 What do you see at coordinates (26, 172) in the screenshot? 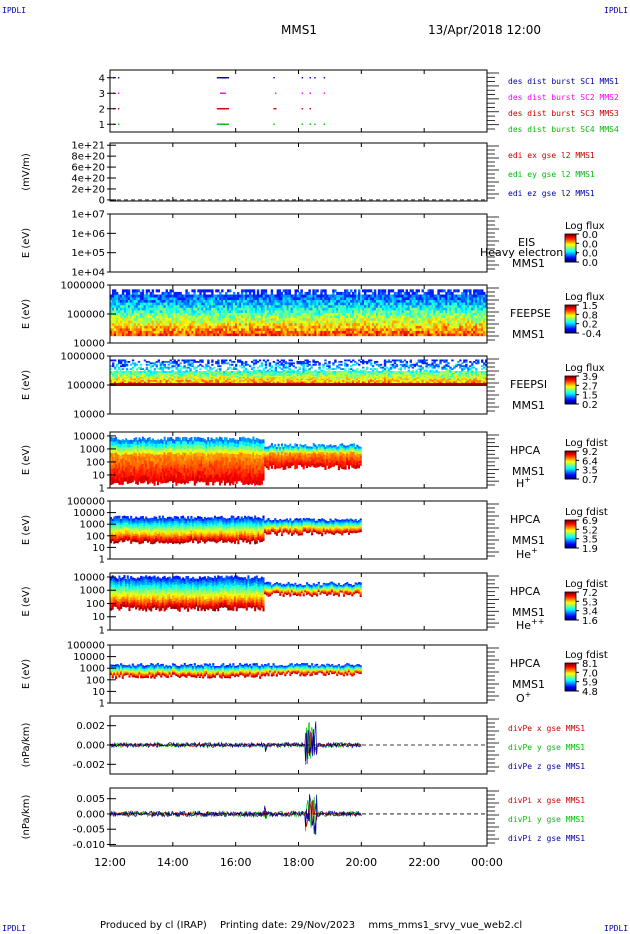
I see `y-axis-label: (mV/m)` at bounding box center [26, 172].